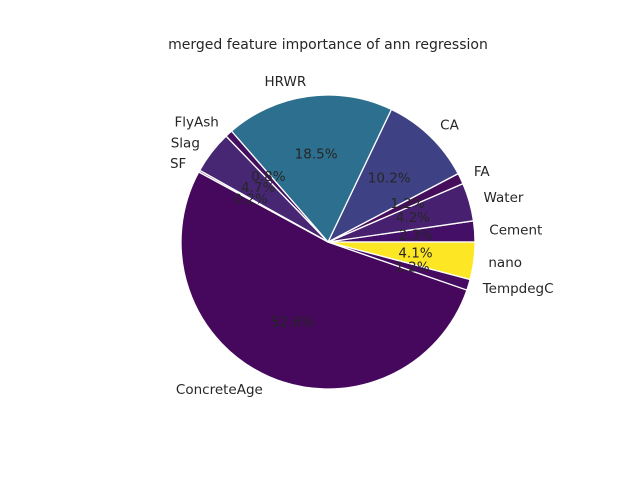 Image resolution: width=640 pixels, height=480 pixels. Describe the element at coordinates (286, 82) in the screenshot. I see `slice-label-hrwr: HRWR` at that location.